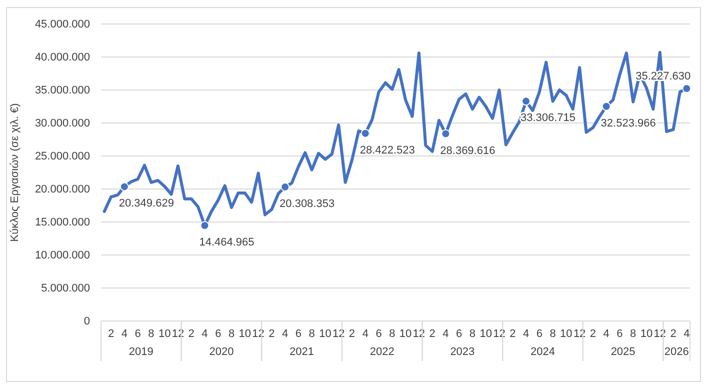 The height and width of the screenshot is (387, 707). Describe the element at coordinates (548, 118) in the screenshot. I see `data-label: 33.306.715` at that location.